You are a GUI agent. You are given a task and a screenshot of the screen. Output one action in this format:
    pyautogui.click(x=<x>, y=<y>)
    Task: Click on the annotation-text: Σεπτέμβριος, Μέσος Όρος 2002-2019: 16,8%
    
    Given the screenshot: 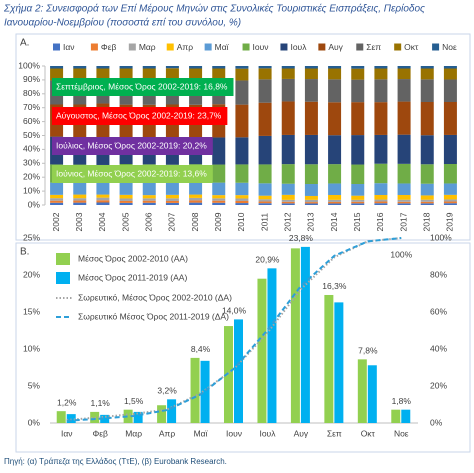 What is the action you would take?
    pyautogui.click(x=142, y=86)
    